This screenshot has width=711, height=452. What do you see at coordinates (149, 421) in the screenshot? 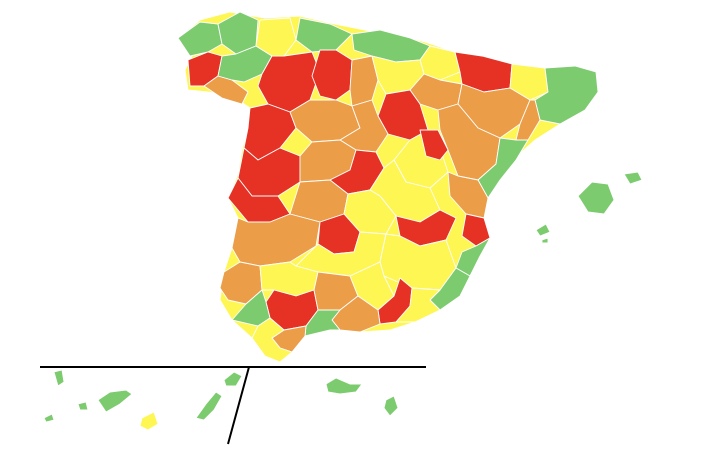
I see `island-gran-canaria` at bounding box center [149, 421].